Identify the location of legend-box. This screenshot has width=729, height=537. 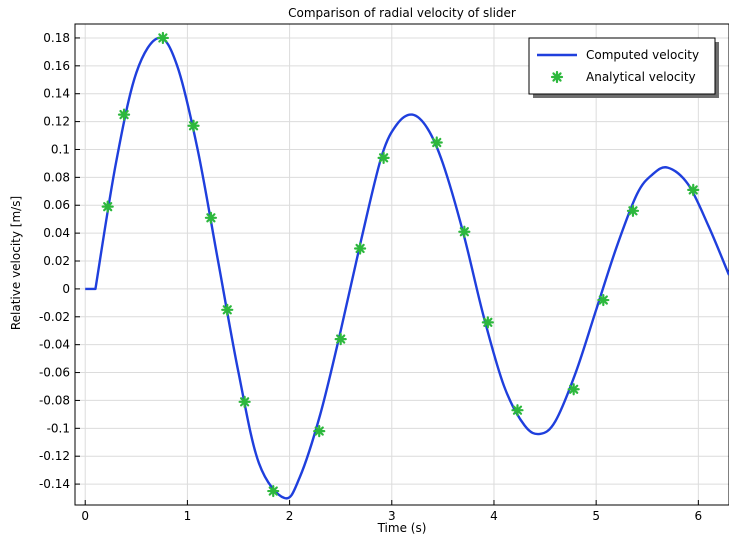
(622, 66).